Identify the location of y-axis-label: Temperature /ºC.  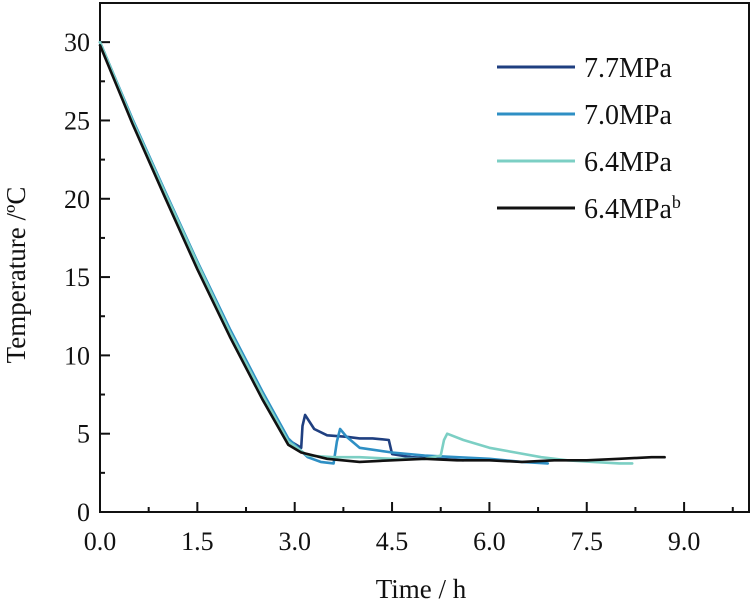
(16, 275).